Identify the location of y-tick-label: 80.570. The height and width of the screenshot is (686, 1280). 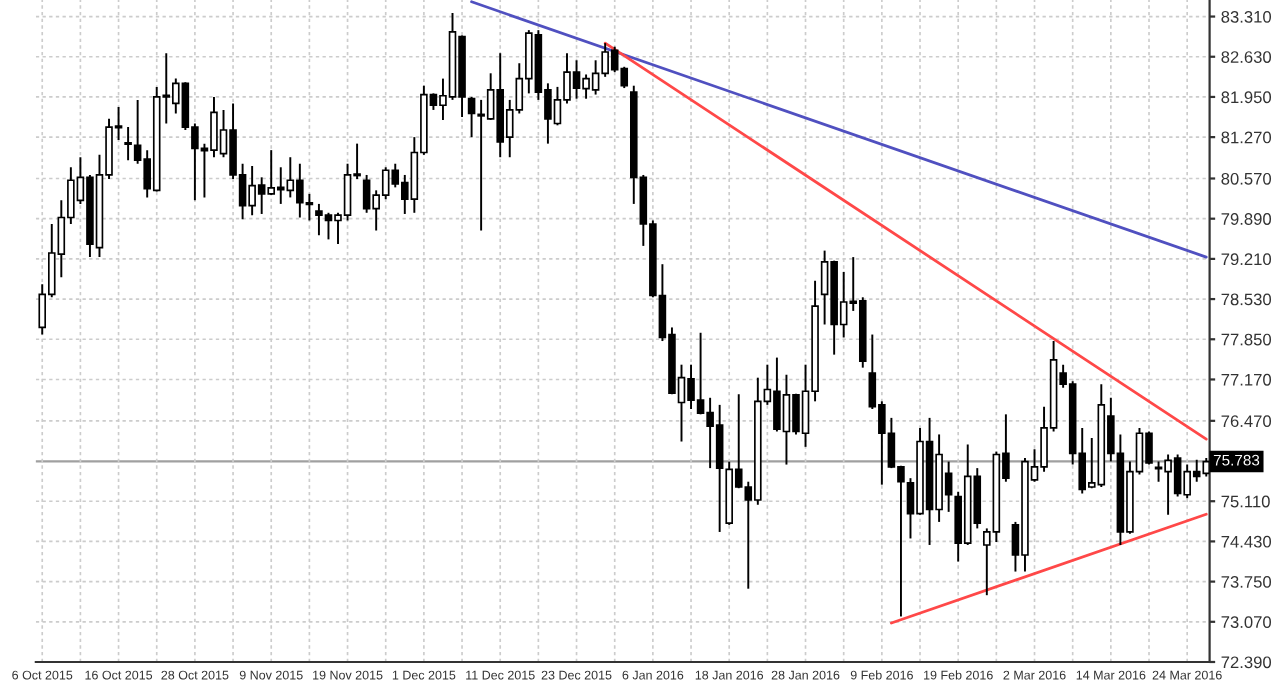
(1246, 178).